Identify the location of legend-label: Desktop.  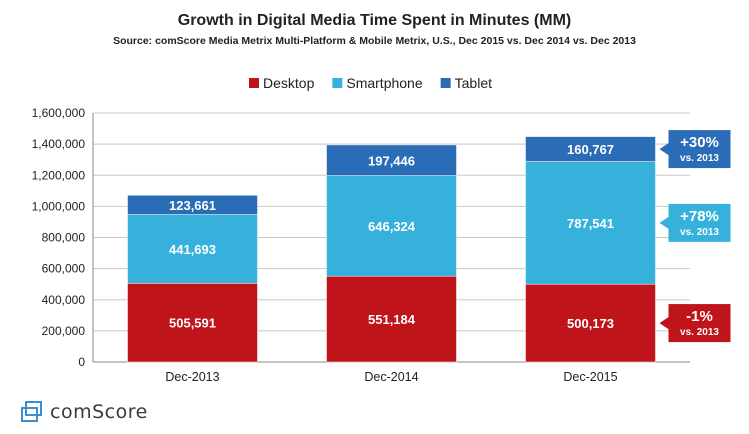
(289, 83).